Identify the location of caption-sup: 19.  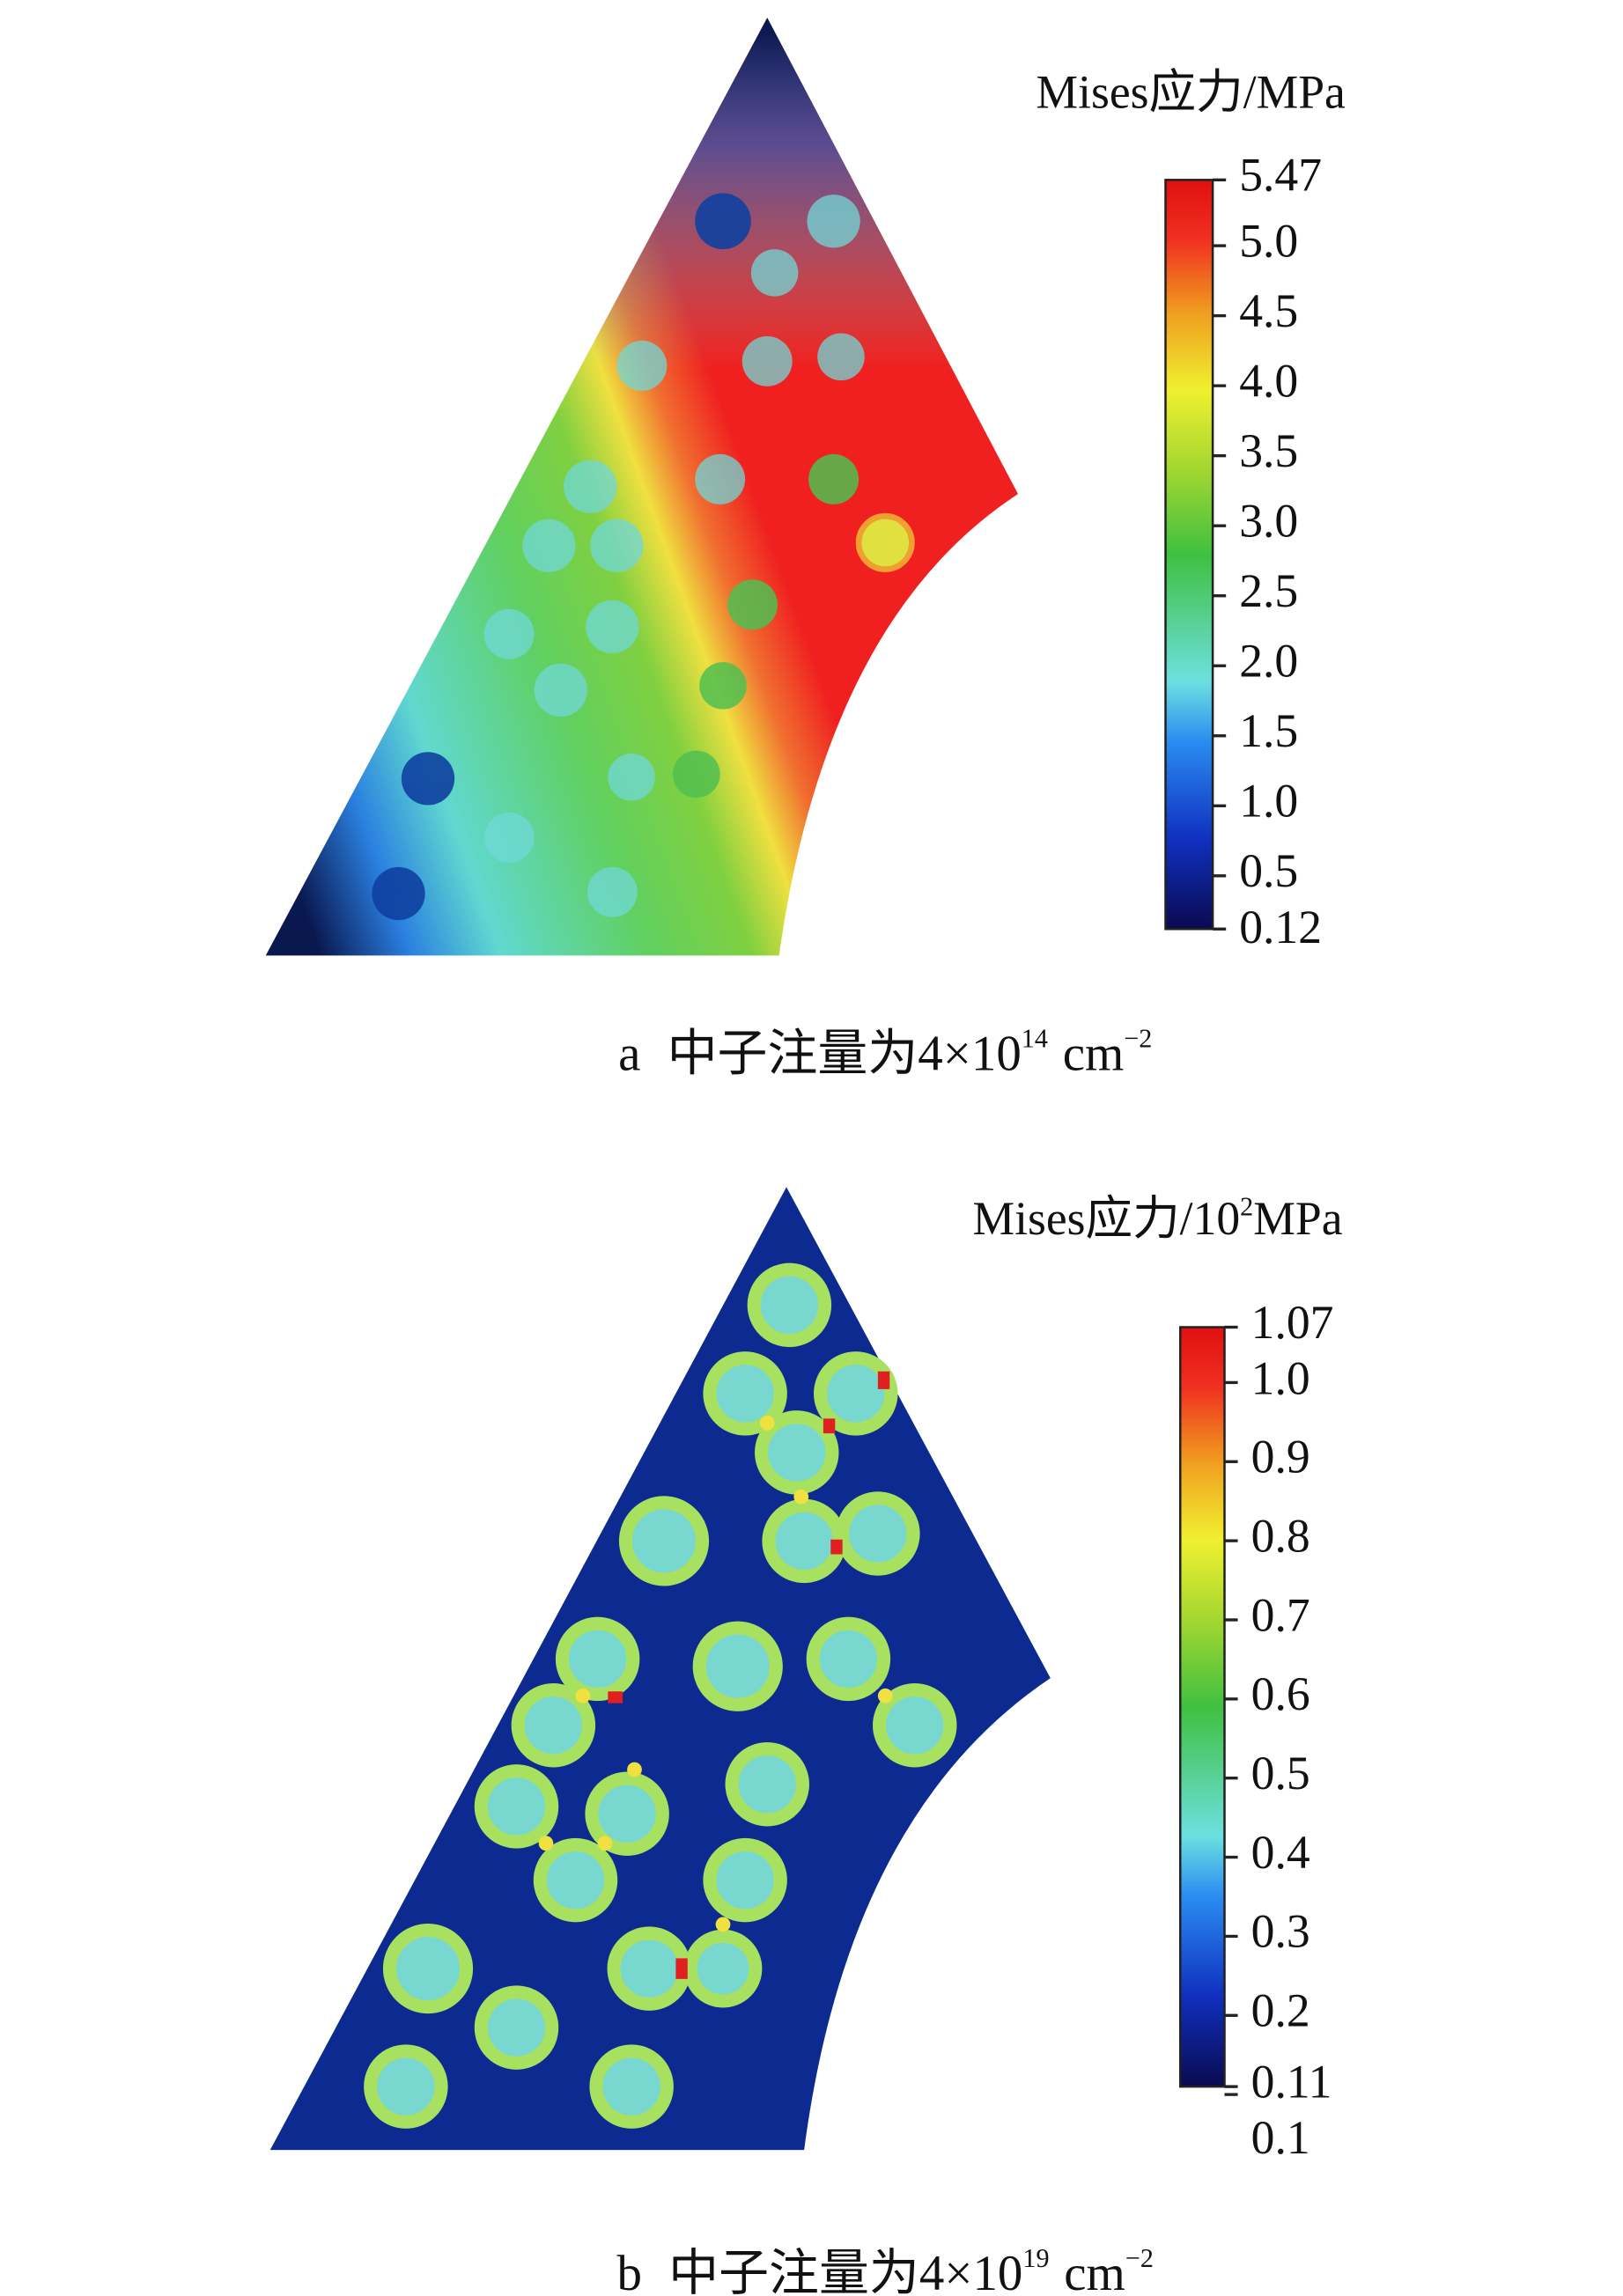
(1035, 2258).